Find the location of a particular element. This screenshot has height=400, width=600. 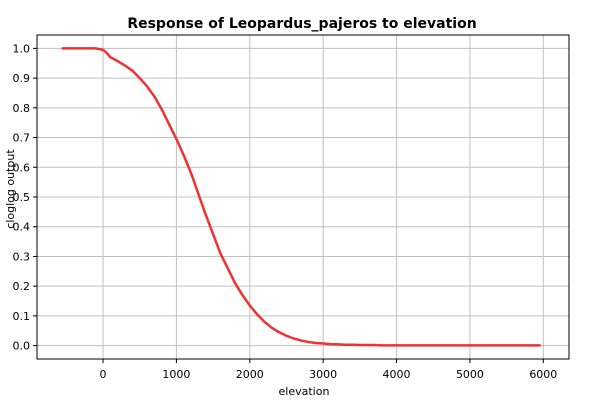

y-tick-label: 0.4 is located at coordinates (22, 227).